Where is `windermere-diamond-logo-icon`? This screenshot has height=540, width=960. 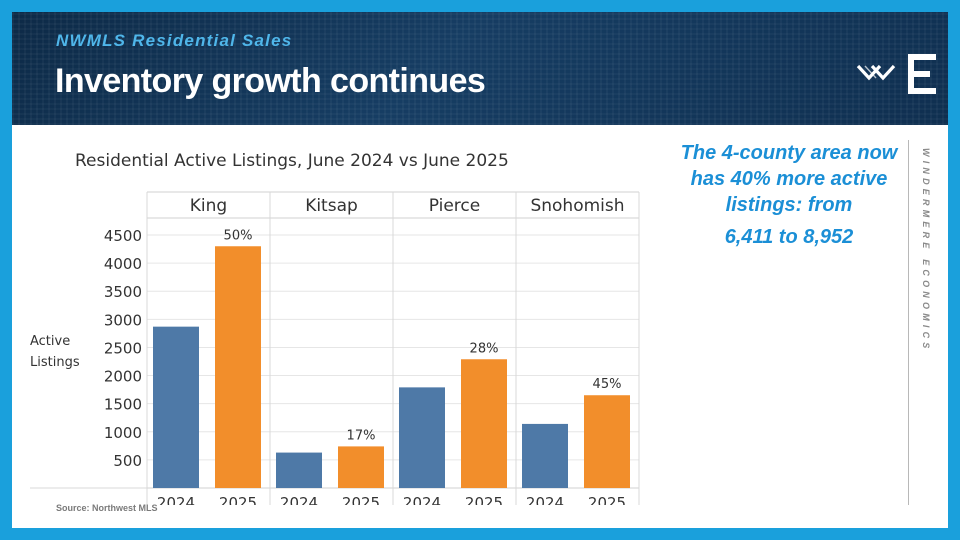
windermere-diamond-logo-icon is located at coordinates (876, 72).